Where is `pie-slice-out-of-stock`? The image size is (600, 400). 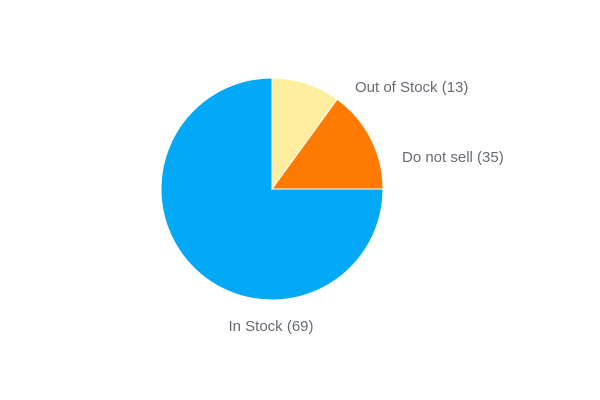
pie-slice-out-of-stock is located at coordinates (327, 144).